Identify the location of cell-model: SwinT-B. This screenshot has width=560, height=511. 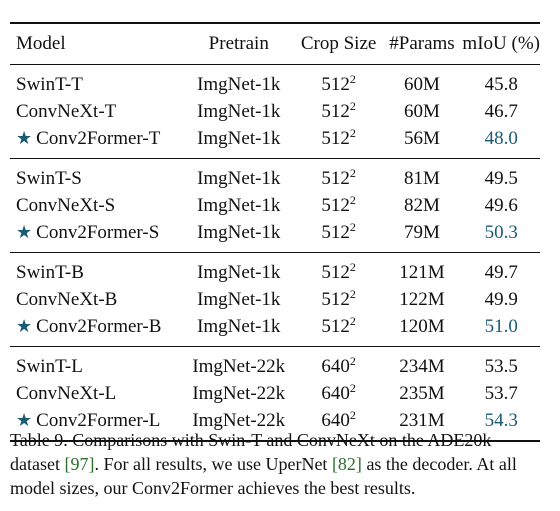
(96, 270).